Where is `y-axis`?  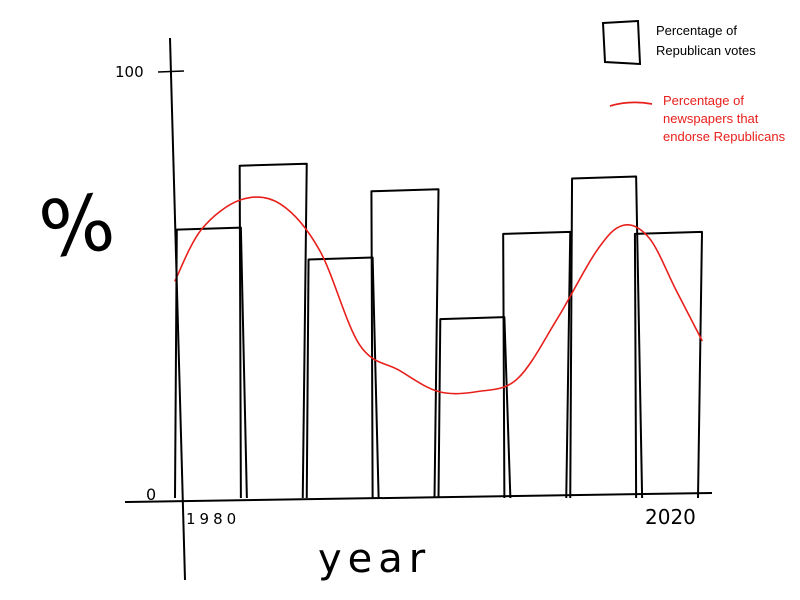
y-axis is located at coordinates (177, 309).